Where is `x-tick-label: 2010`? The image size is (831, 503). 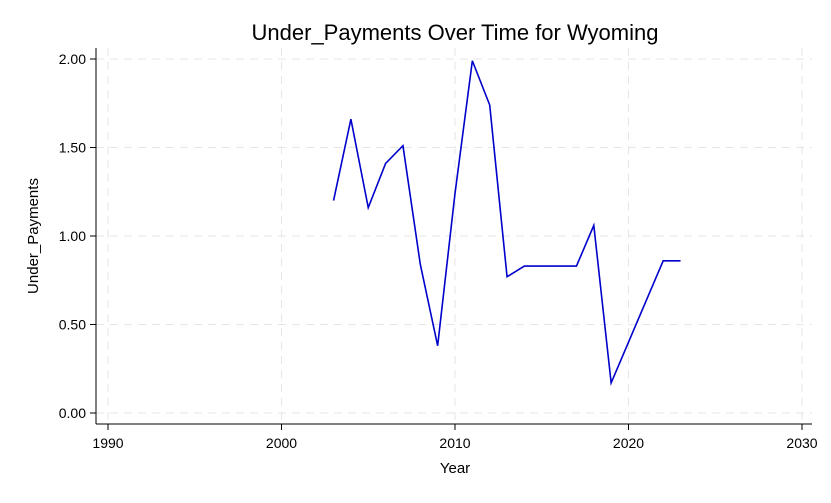
x-tick-label: 2010 is located at coordinates (454, 443).